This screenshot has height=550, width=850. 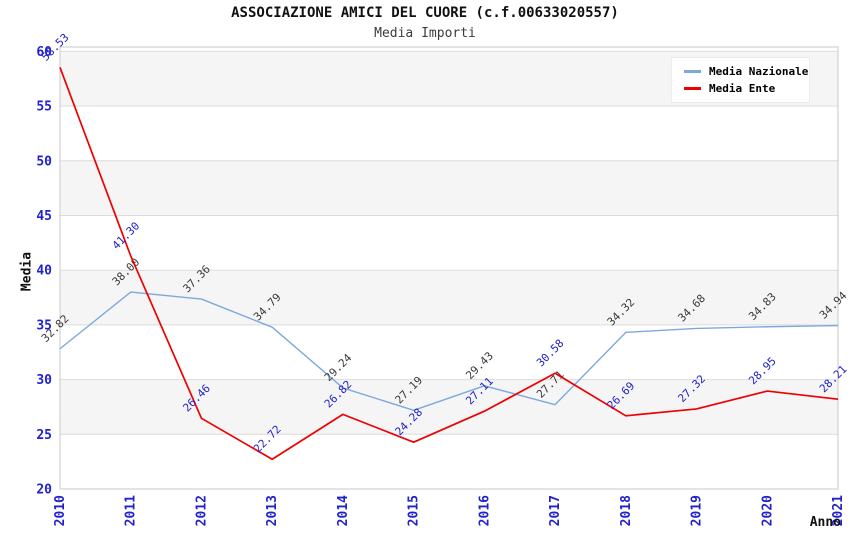 What do you see at coordinates (555, 510) in the screenshot?
I see `svg-text: 2017` at bounding box center [555, 510].